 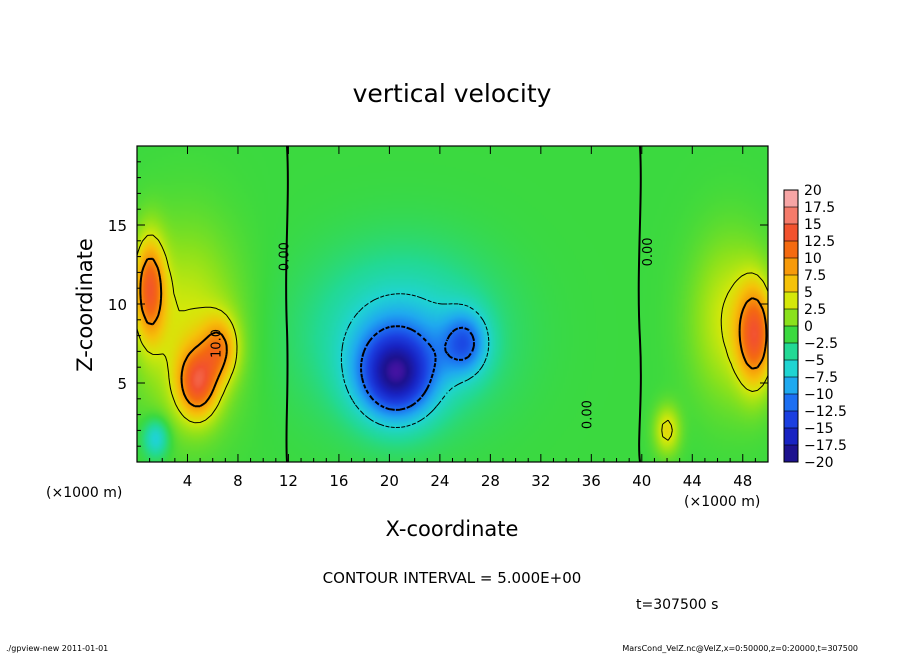 What do you see at coordinates (122, 384) in the screenshot?
I see `y-tick-label: 5` at bounding box center [122, 384].